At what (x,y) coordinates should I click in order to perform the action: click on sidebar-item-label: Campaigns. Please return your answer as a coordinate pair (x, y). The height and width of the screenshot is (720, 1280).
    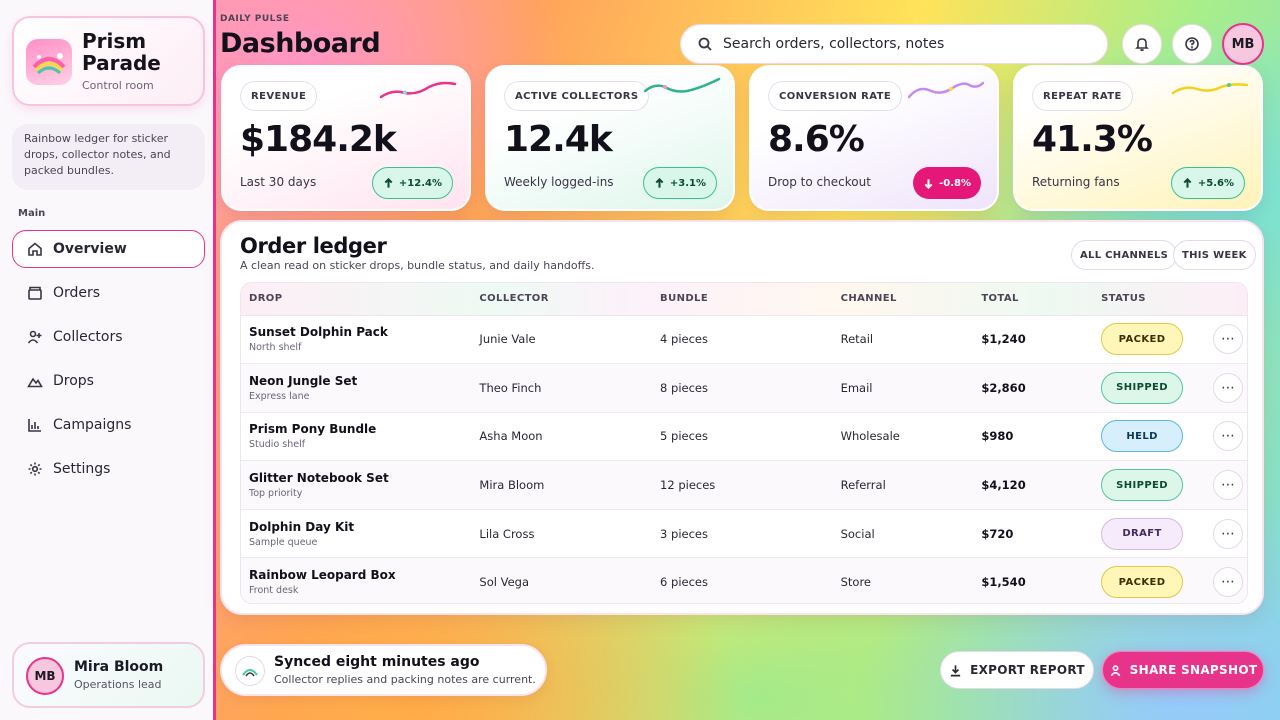
    Looking at the image, I should click on (92, 425).